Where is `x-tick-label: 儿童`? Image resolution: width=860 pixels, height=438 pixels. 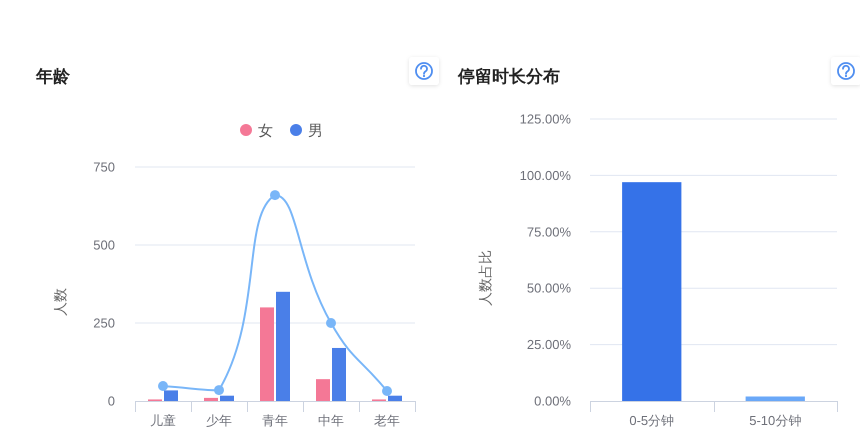 x-tick-label: 儿童 is located at coordinates (163, 420).